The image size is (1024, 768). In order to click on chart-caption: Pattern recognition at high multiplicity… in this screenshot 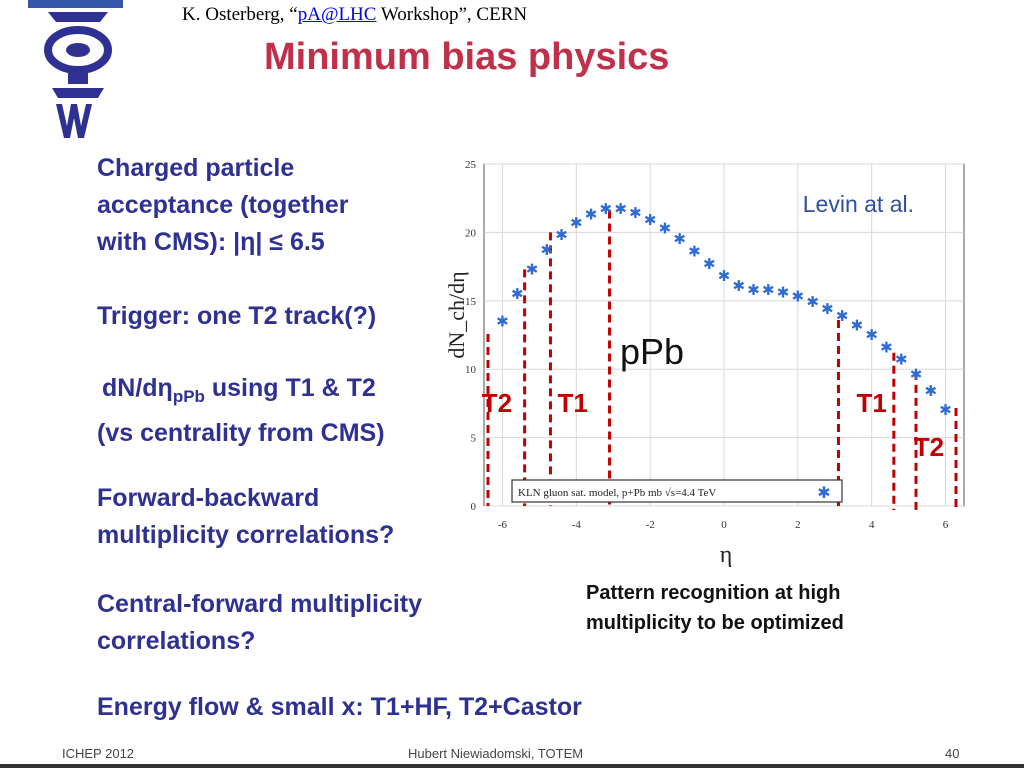, I will do `click(715, 608)`.